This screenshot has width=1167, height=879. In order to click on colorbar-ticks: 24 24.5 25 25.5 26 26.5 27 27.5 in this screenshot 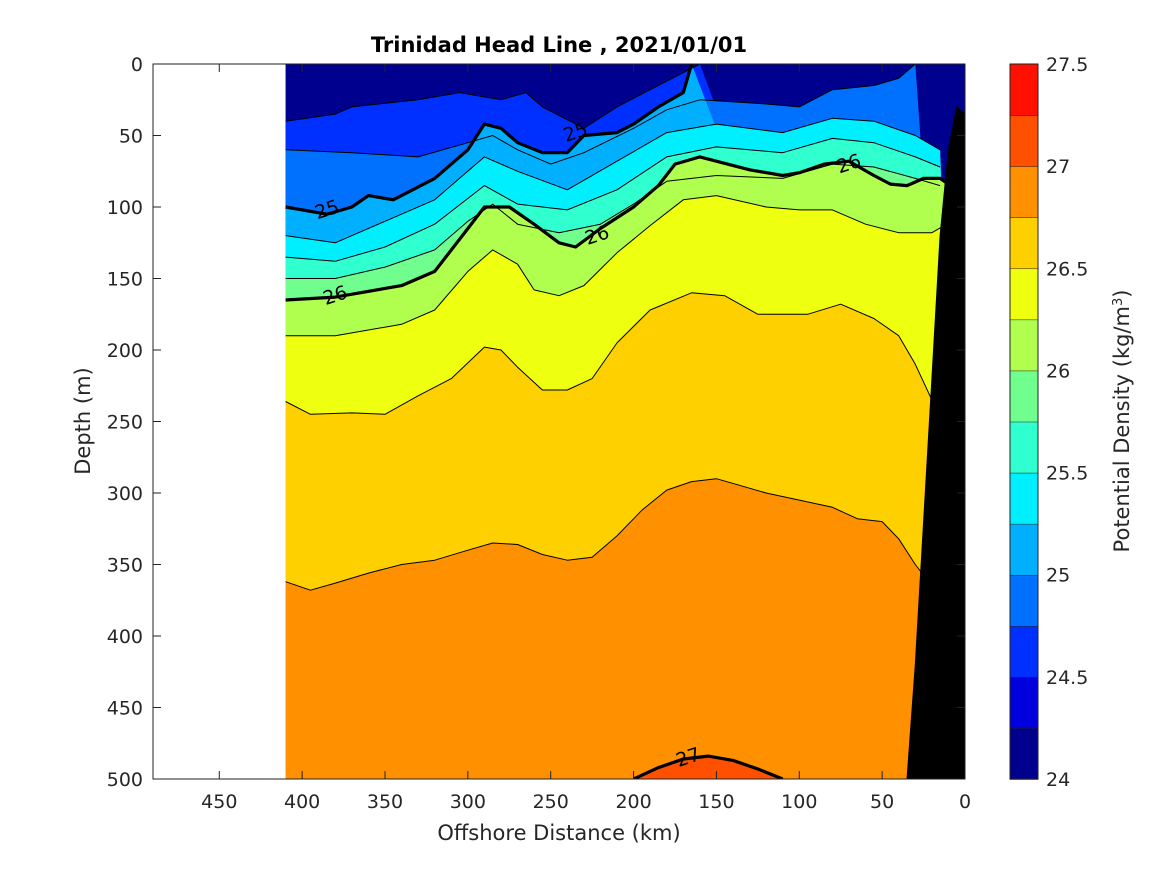, I will do `click(1067, 422)`.